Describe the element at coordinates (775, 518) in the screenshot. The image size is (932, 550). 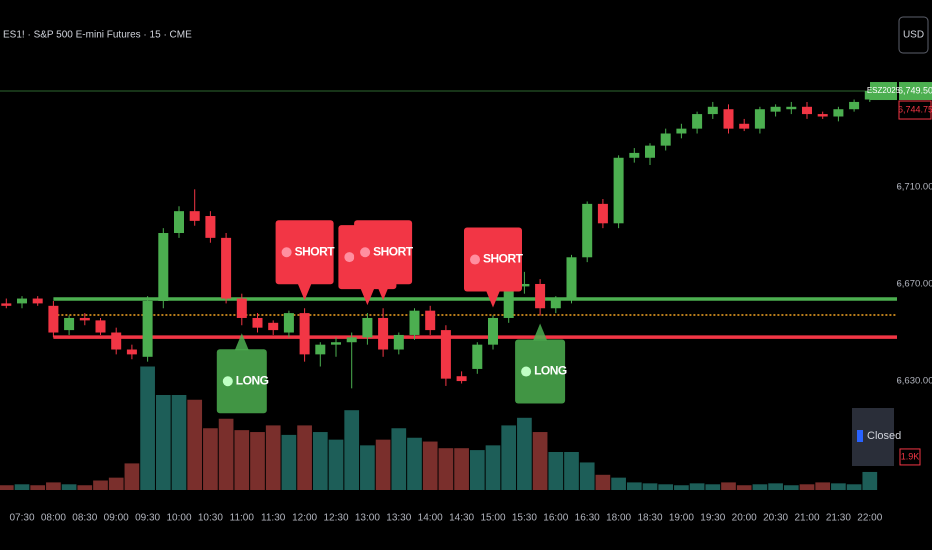
I see `x-tick-label: 20:30` at that location.